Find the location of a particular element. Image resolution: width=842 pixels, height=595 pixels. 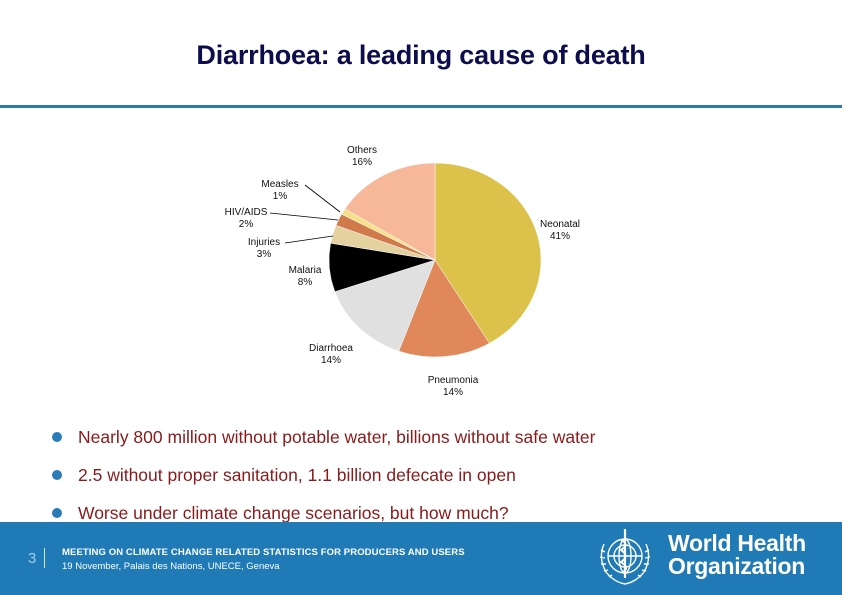

page-number: 3 is located at coordinates (32, 558).